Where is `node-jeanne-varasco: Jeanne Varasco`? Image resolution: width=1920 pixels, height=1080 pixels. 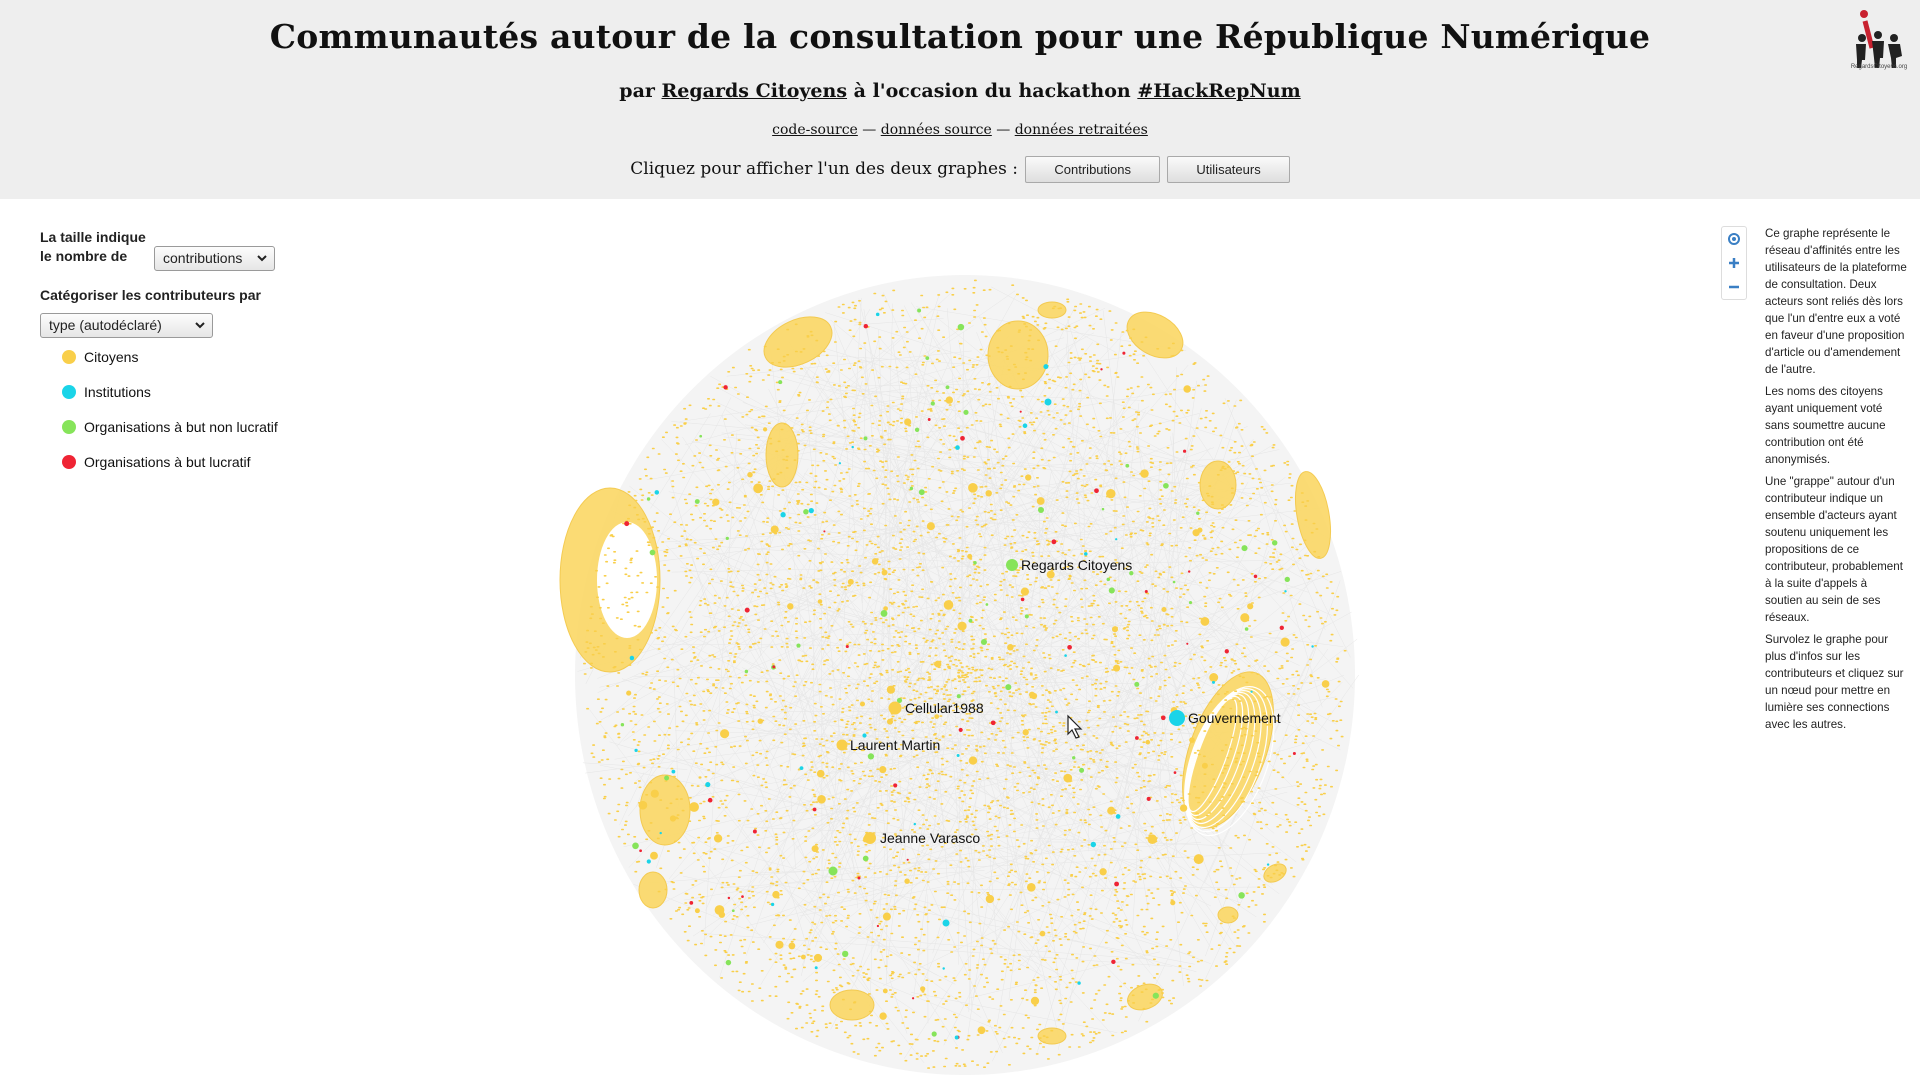
node-jeanne-varasco: Jeanne Varasco is located at coordinates (922, 838).